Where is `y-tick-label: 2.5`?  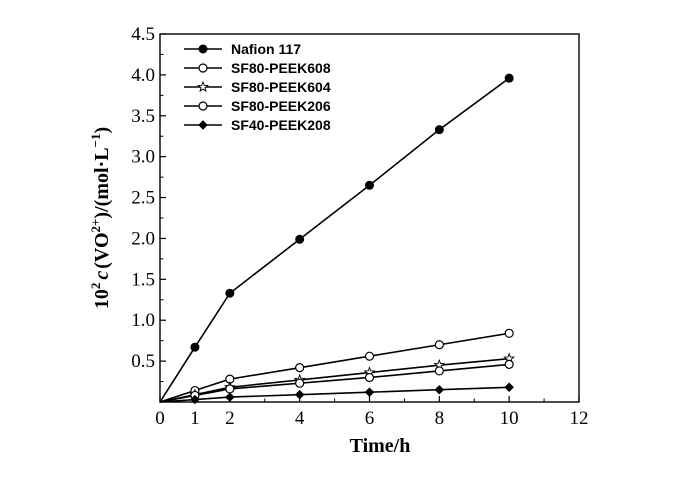 y-tick-label: 2.5 is located at coordinates (143, 198).